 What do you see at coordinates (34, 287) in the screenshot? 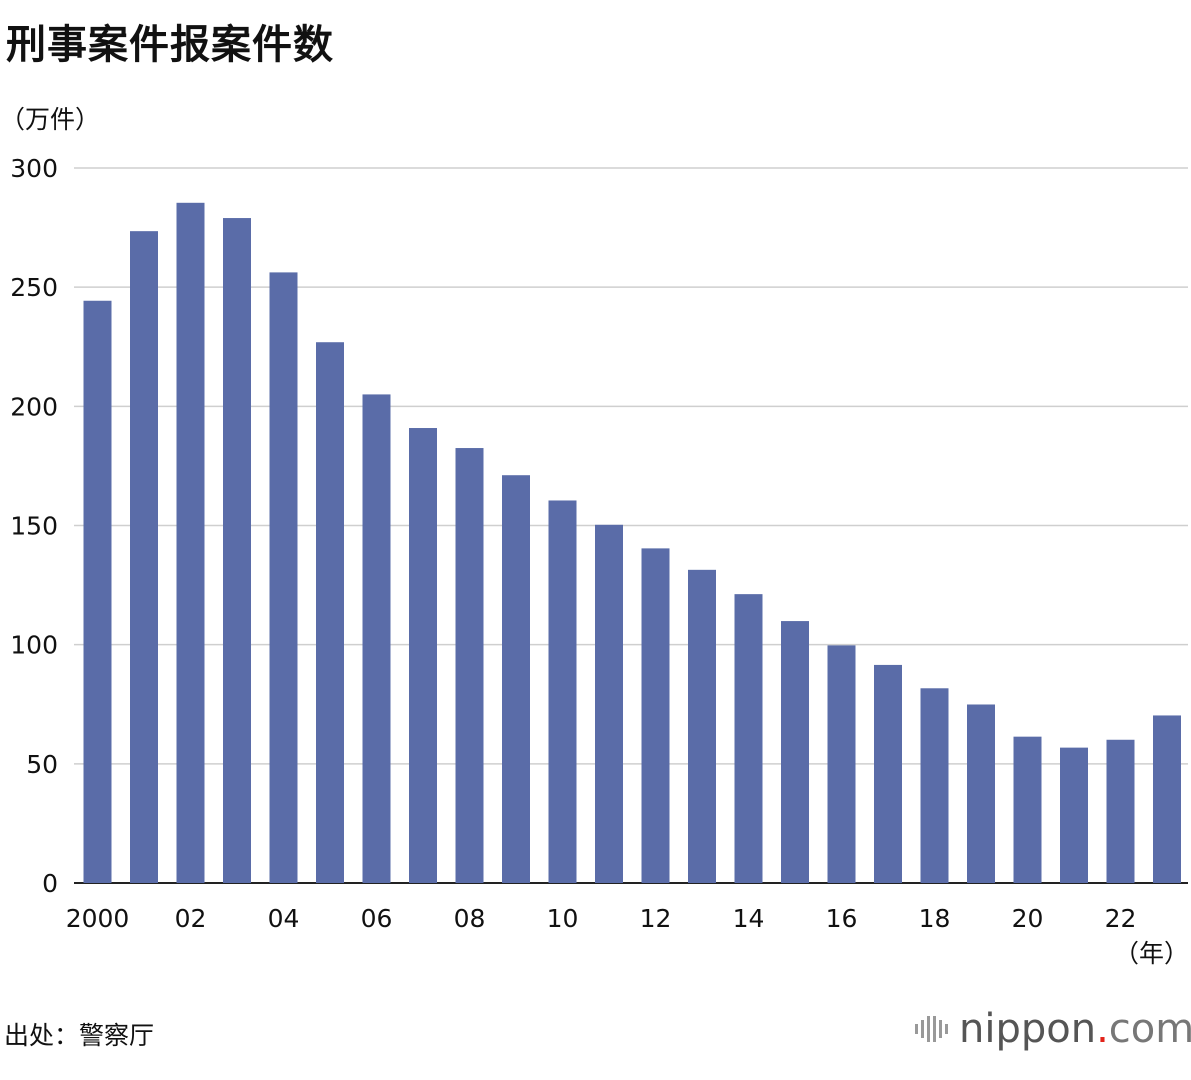
I see `y-tick-label: 250` at bounding box center [34, 287].